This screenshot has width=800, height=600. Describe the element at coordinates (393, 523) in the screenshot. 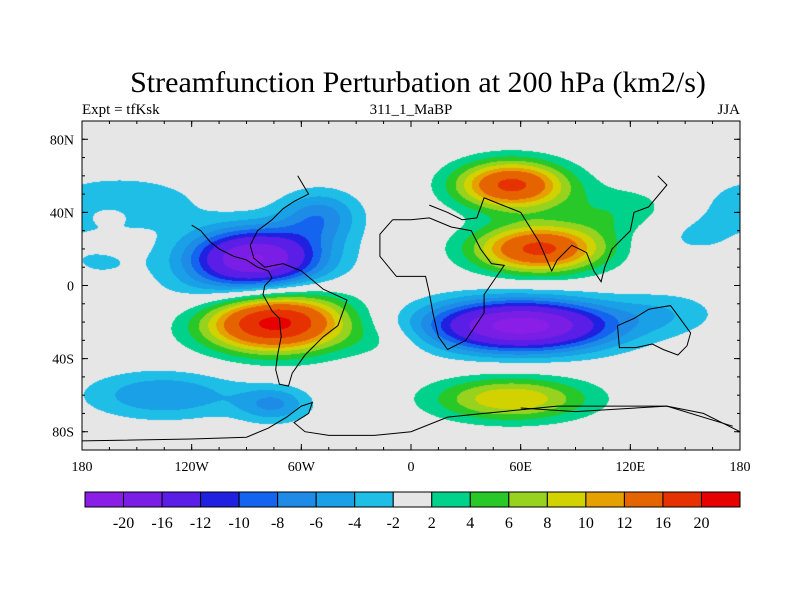

I see `legend-label: -2` at that location.